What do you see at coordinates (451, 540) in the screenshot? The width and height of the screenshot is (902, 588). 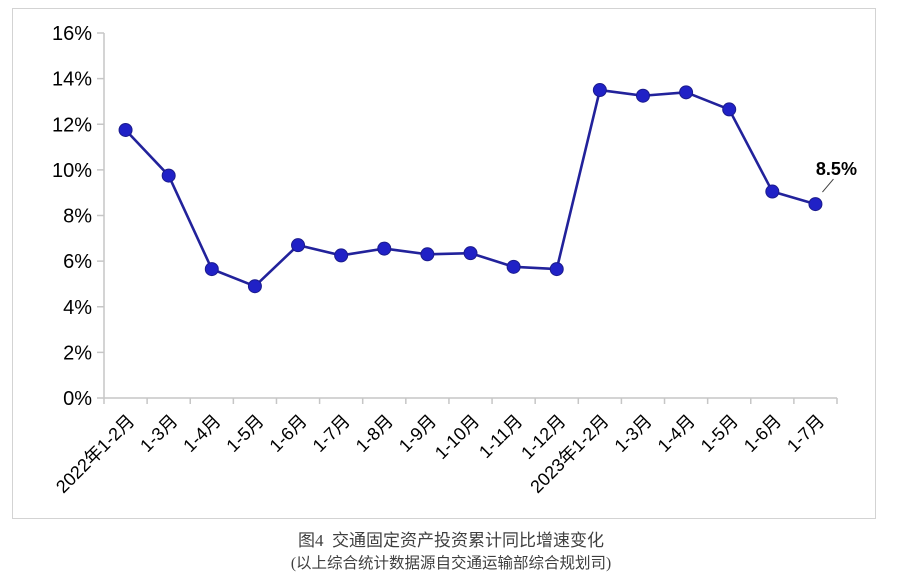 I see `caption-title: 图4 交通固定资产投资累计同比增速变化` at bounding box center [451, 540].